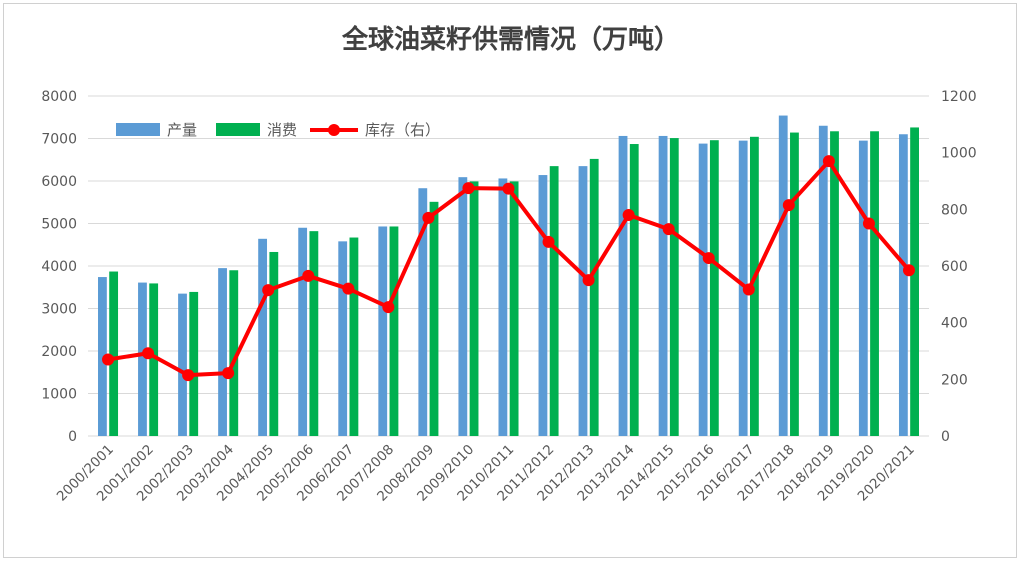  I want to click on left-tick-label: 2000, so click(59, 352).